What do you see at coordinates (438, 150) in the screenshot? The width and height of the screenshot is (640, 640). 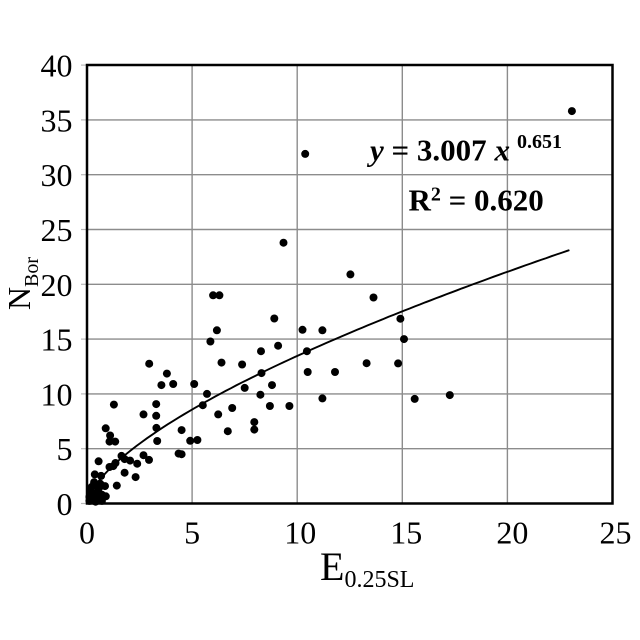 I see `svg-text: y = 3.007 x` at bounding box center [438, 150].